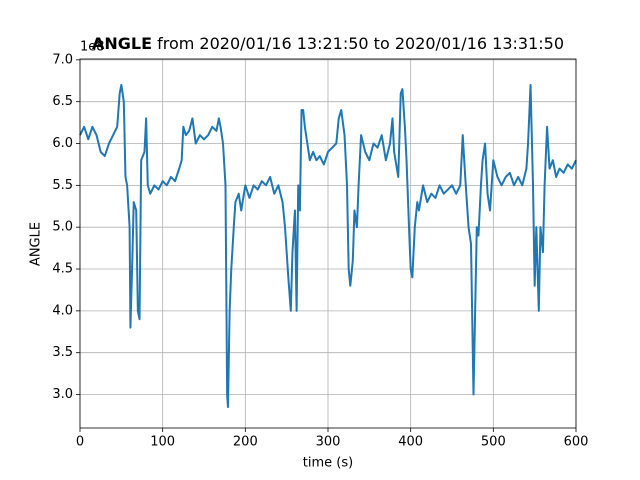 Image resolution: width=640 pixels, height=480 pixels. What do you see at coordinates (62, 59) in the screenshot?
I see `y-tick-label: 7.0` at bounding box center [62, 59].